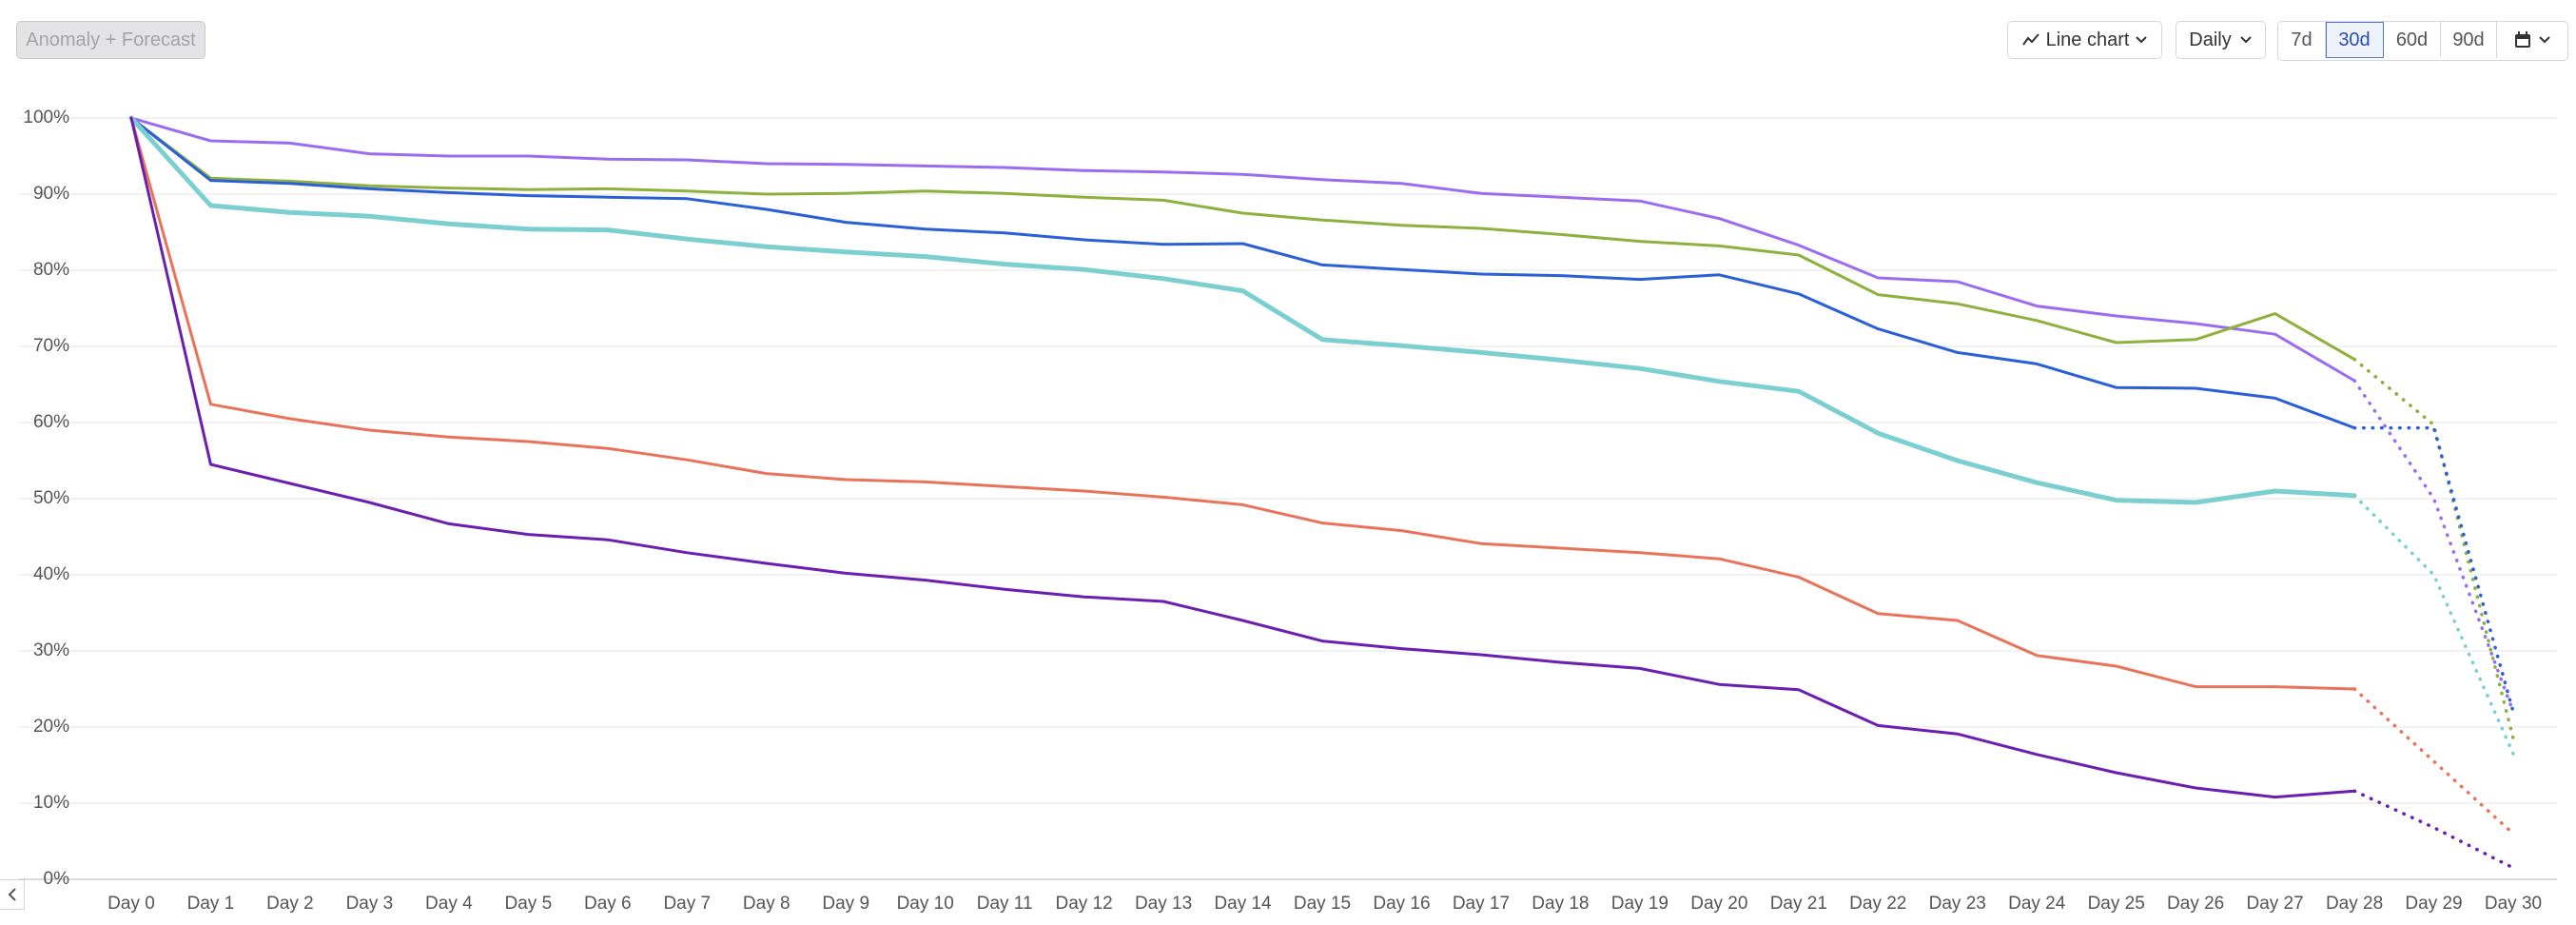 This screenshot has height=925, width=2576. Describe the element at coordinates (51, 803) in the screenshot. I see `y-tick-label: 10%` at that location.